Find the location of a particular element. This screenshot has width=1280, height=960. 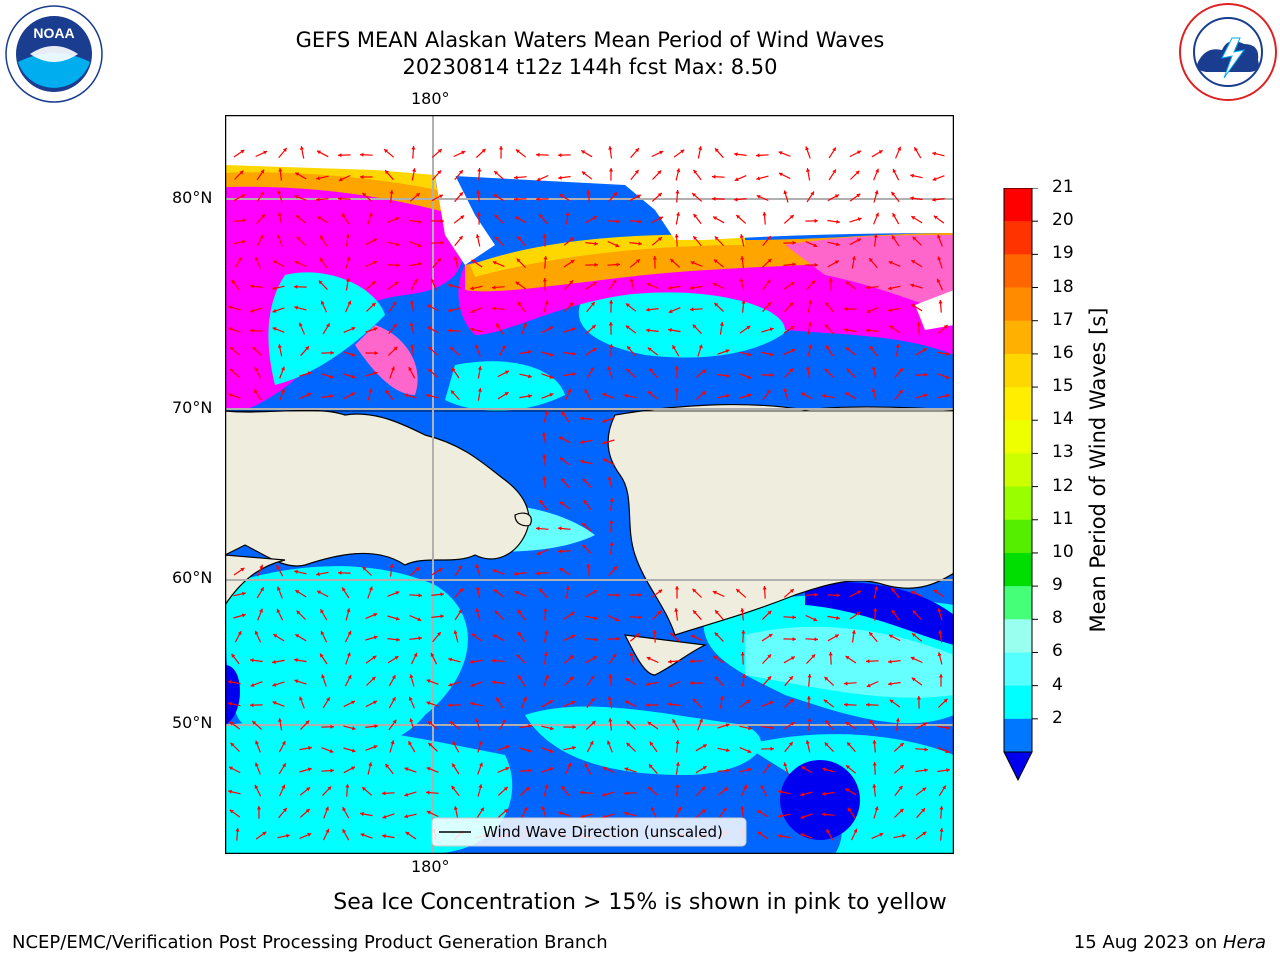

lat-label-60: 60°N is located at coordinates (192, 577).